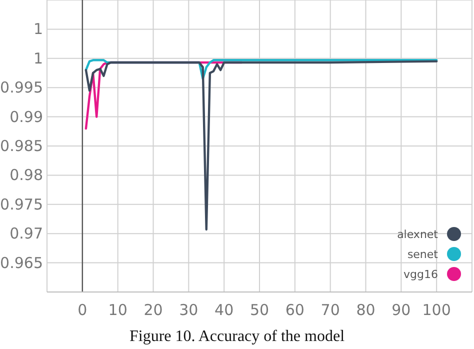 The image size is (474, 349). What do you see at coordinates (224, 310) in the screenshot?
I see `x-tick-label: 40` at bounding box center [224, 310].